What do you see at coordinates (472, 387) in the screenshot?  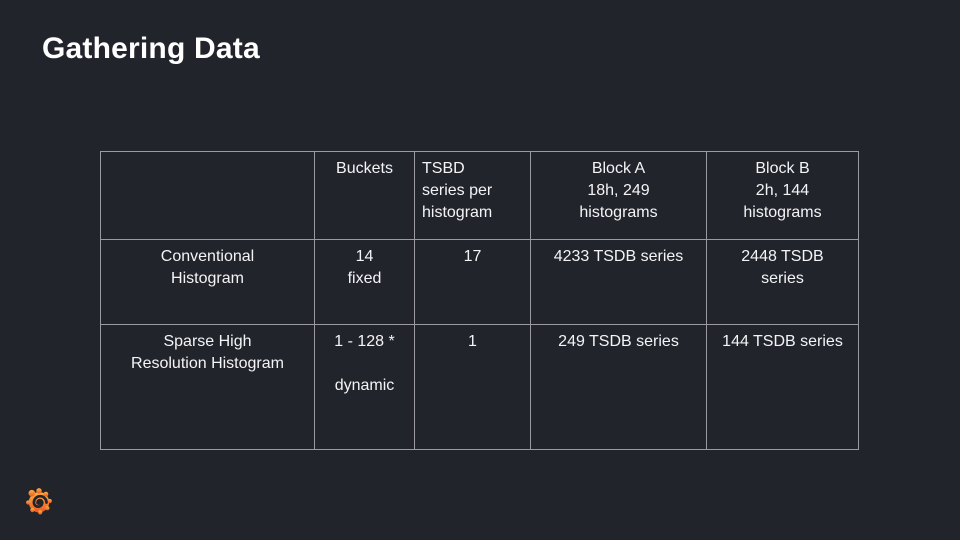 I see `data-cell: 1` at bounding box center [472, 387].